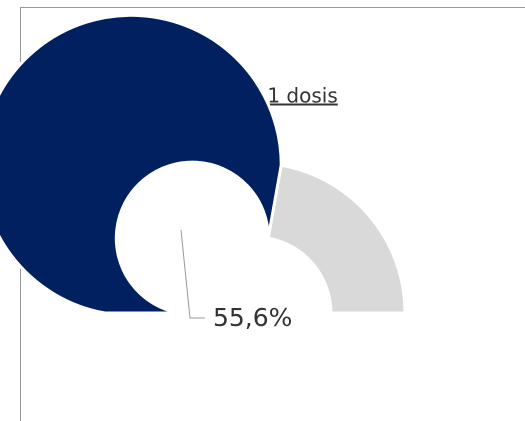 Image resolution: width=525 pixels, height=421 pixels. What do you see at coordinates (336, 239) in the screenshot?
I see `gauge-segment` at bounding box center [336, 239].